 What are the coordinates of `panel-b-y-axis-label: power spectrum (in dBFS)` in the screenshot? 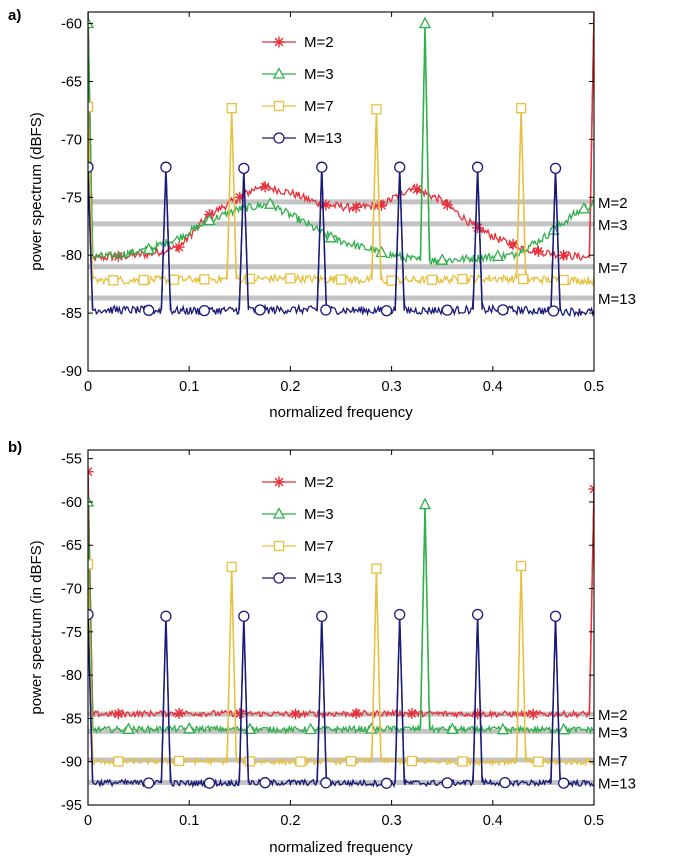 It's located at (36, 627).